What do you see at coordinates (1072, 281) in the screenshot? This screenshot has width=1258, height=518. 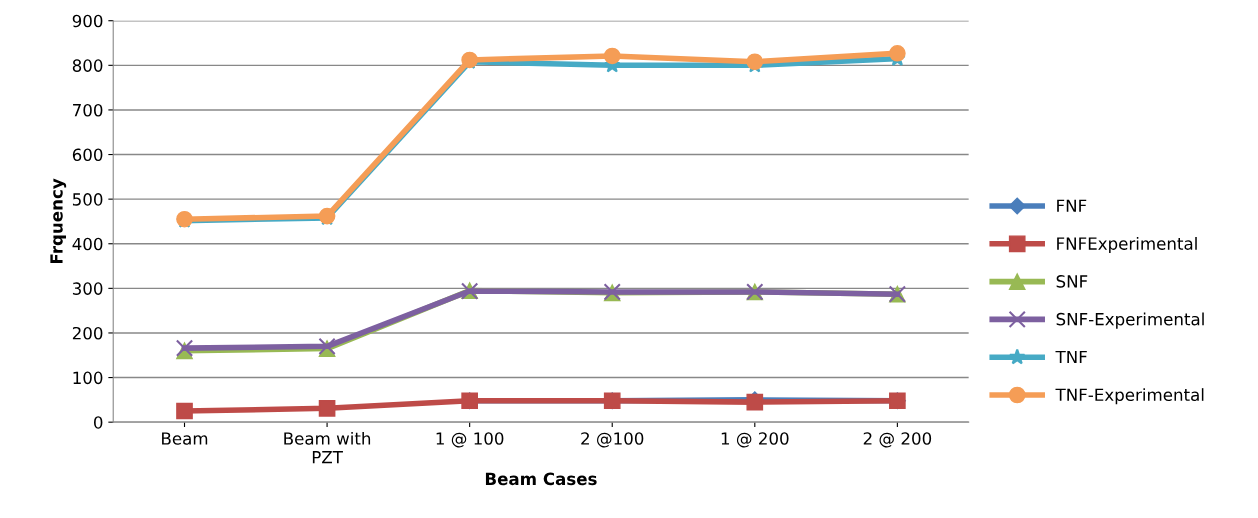 I see `legend-label: SNF` at bounding box center [1072, 281].